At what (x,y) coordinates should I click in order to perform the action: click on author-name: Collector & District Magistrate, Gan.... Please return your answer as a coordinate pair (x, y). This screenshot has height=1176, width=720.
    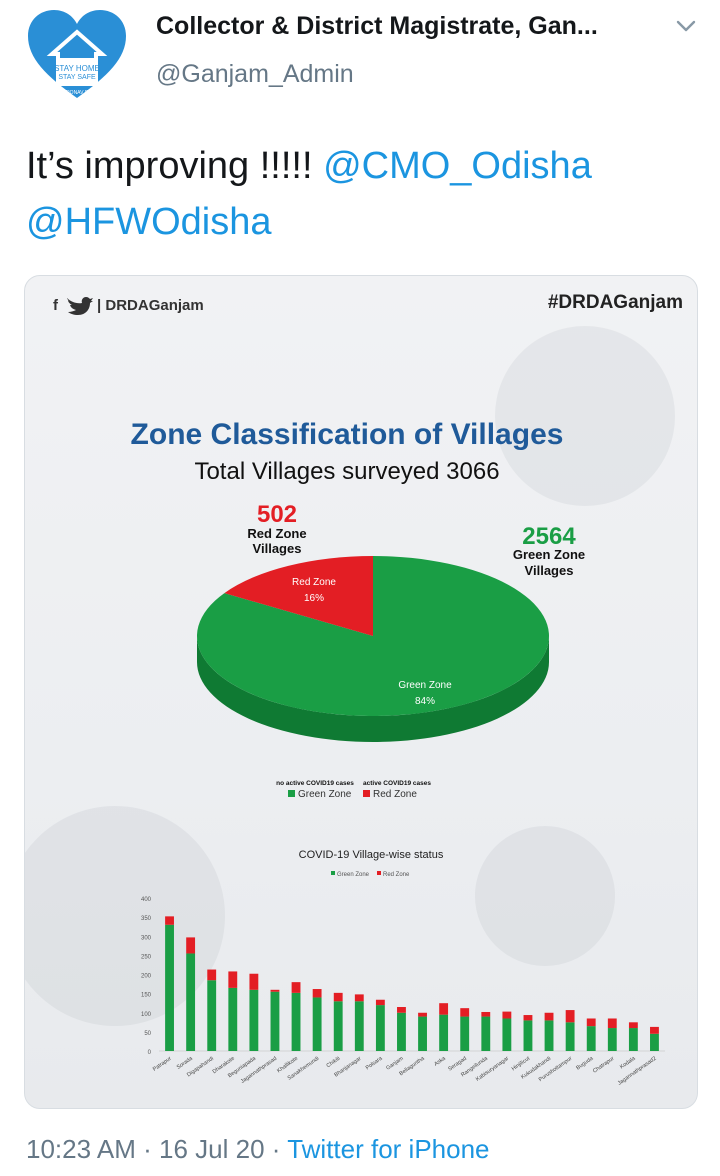
    Looking at the image, I should click on (377, 26).